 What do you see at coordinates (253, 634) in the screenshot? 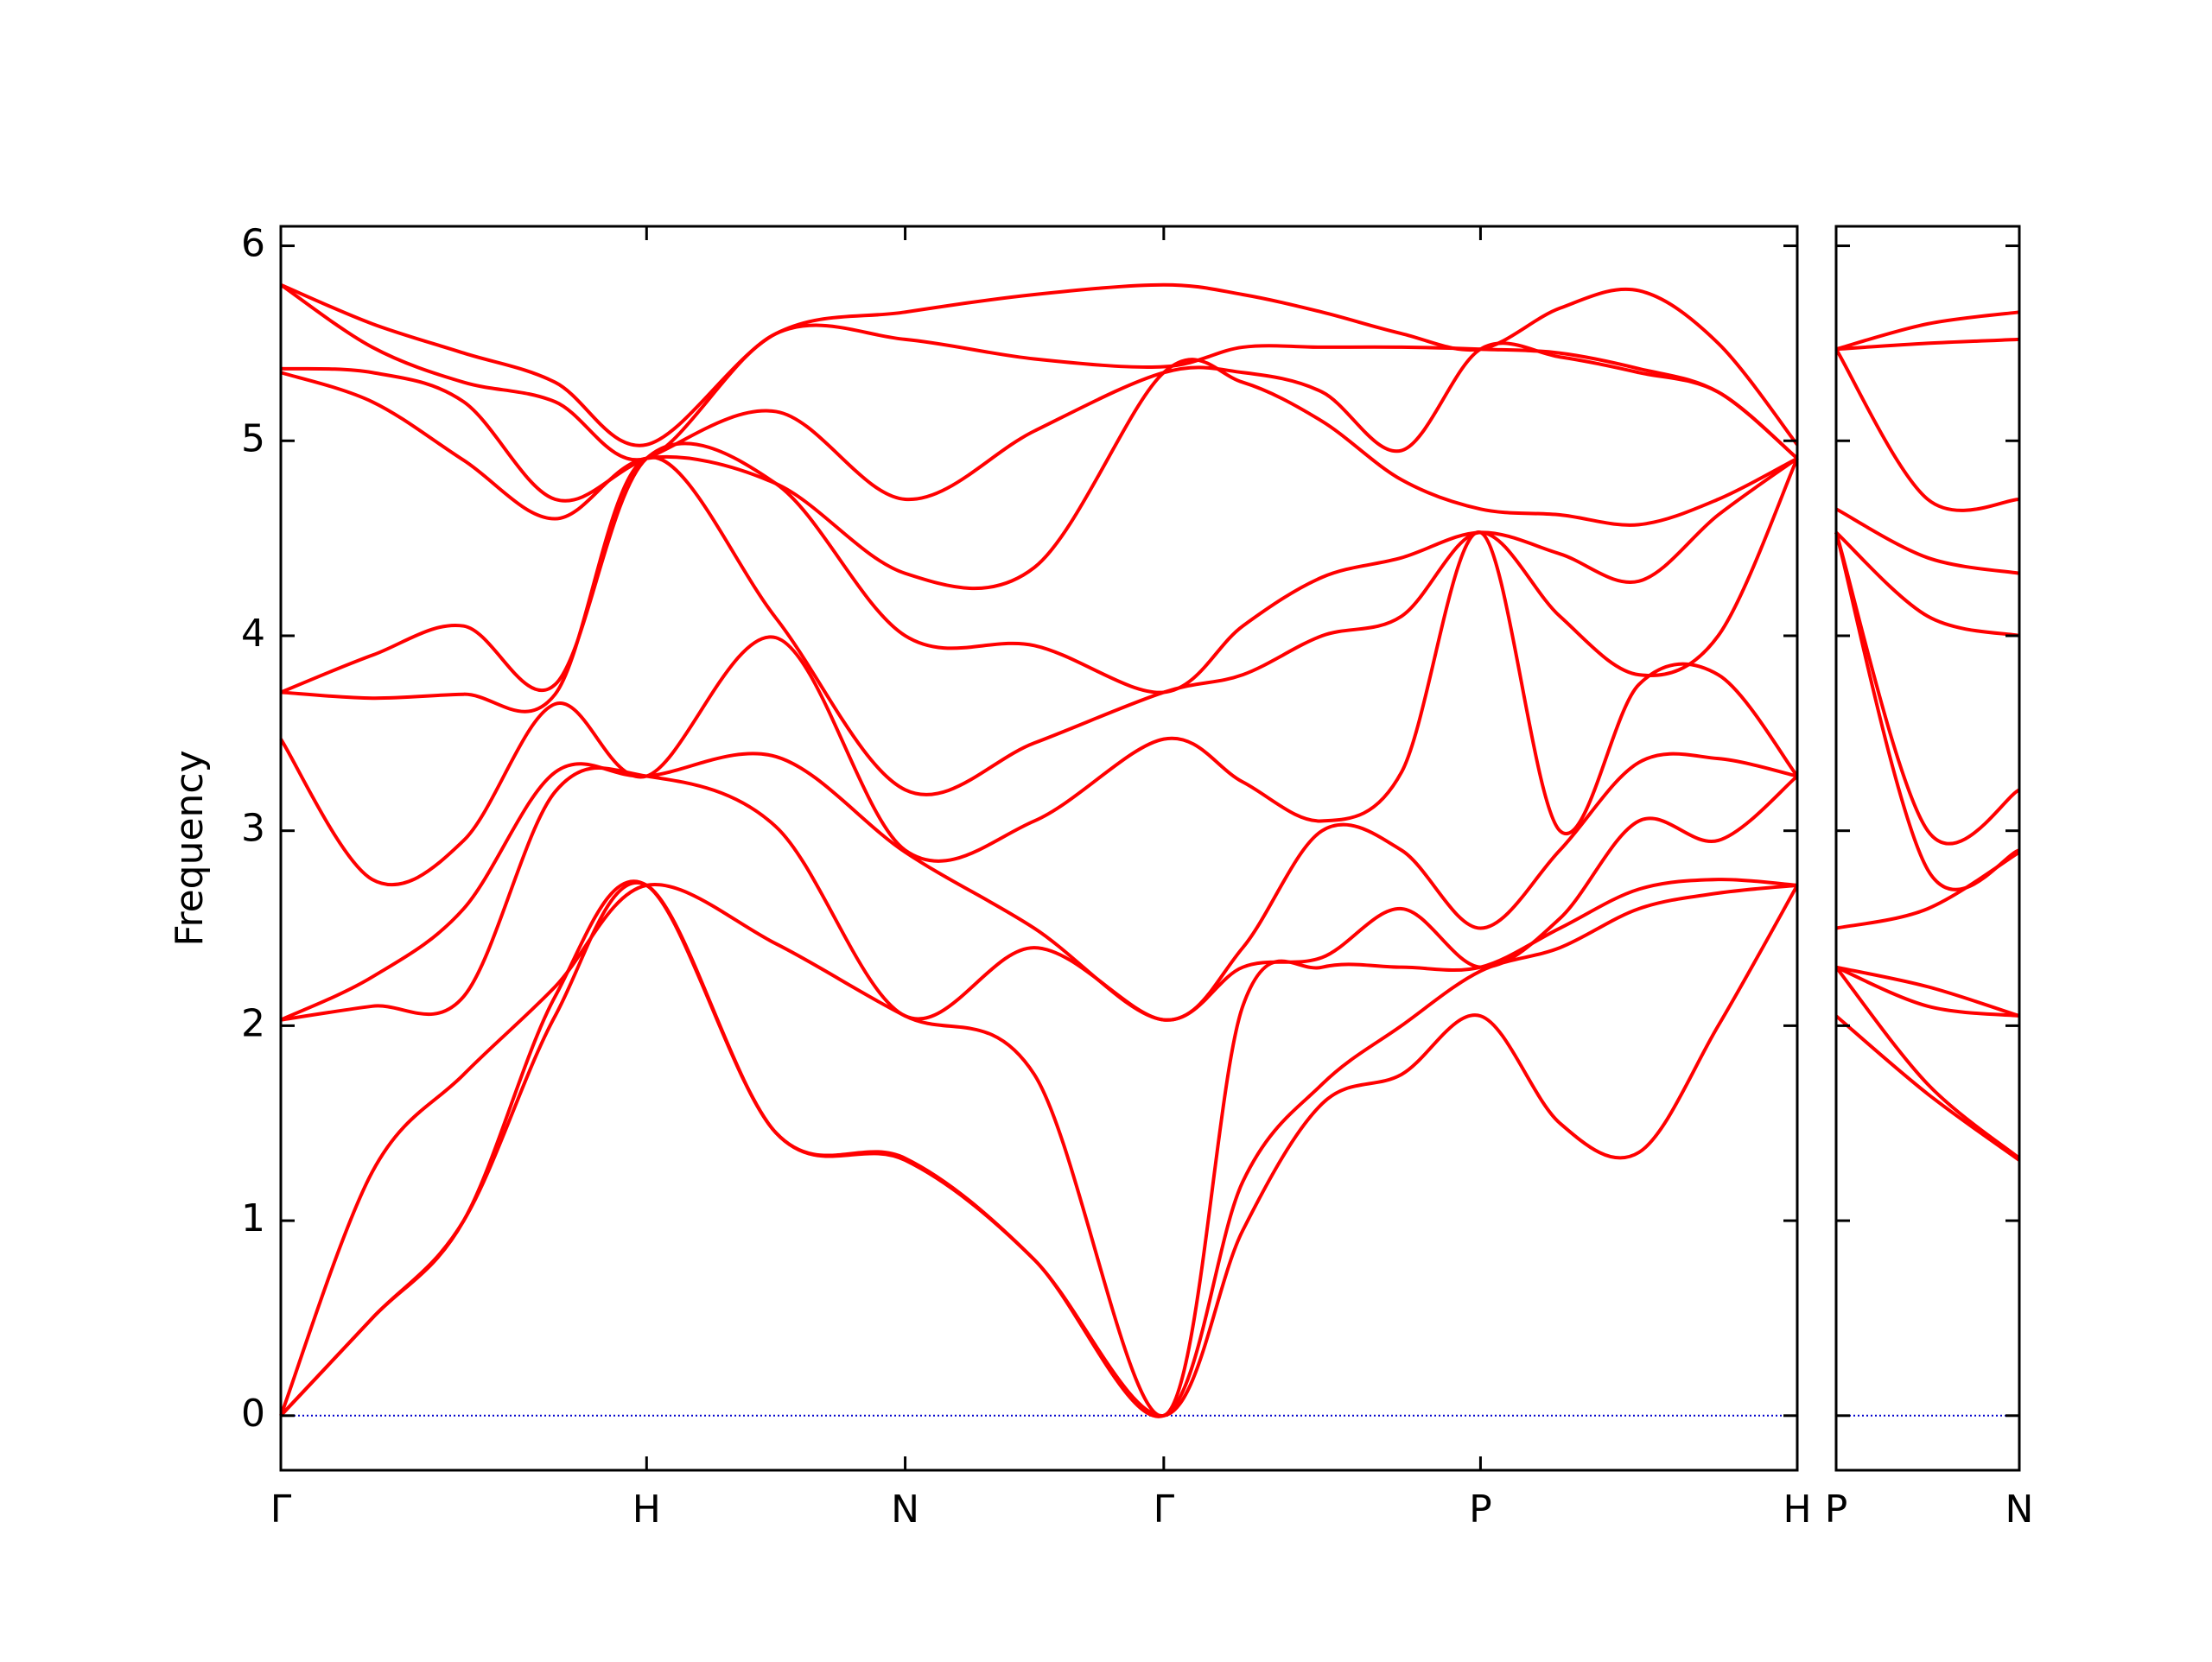
I see `y-tick-label: 4` at bounding box center [253, 634].